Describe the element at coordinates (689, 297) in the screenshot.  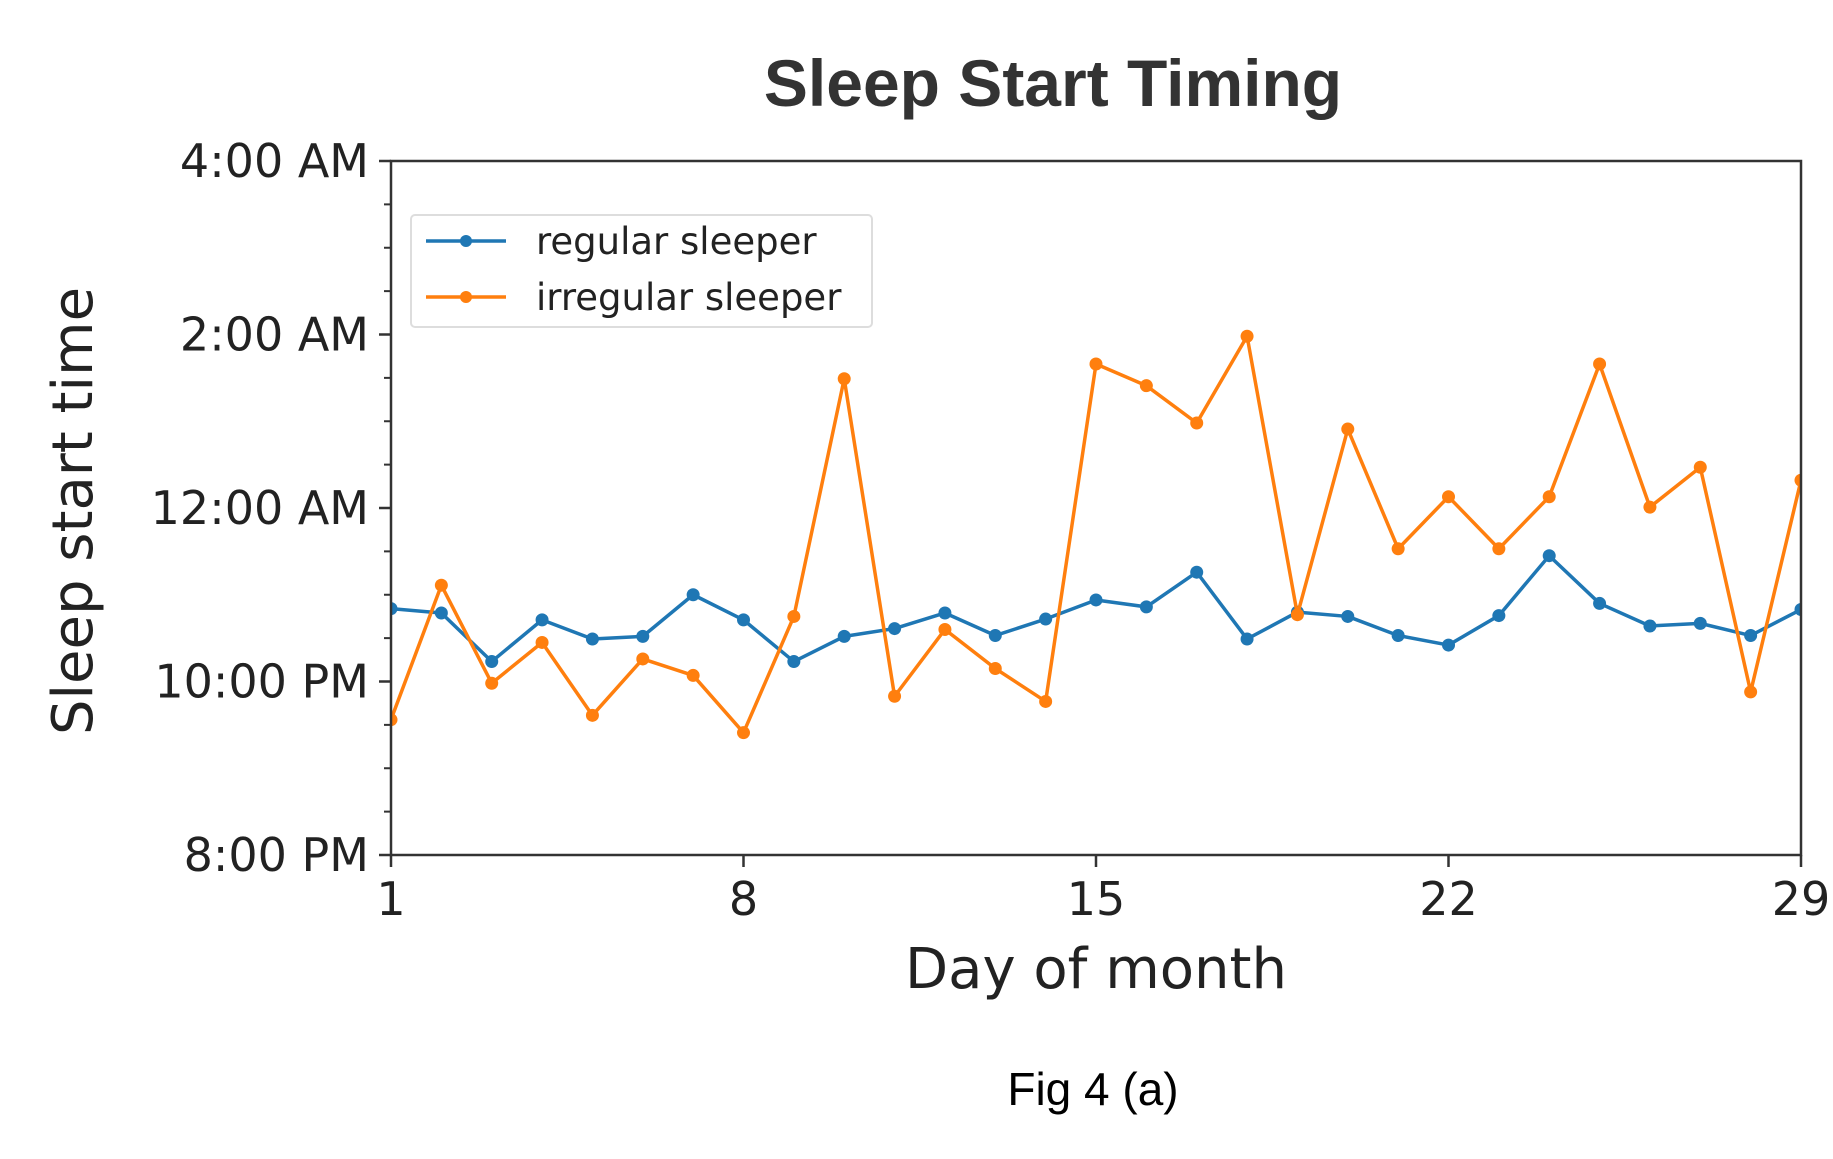
I see `legend-label-irregular: irregular sleeper` at that location.